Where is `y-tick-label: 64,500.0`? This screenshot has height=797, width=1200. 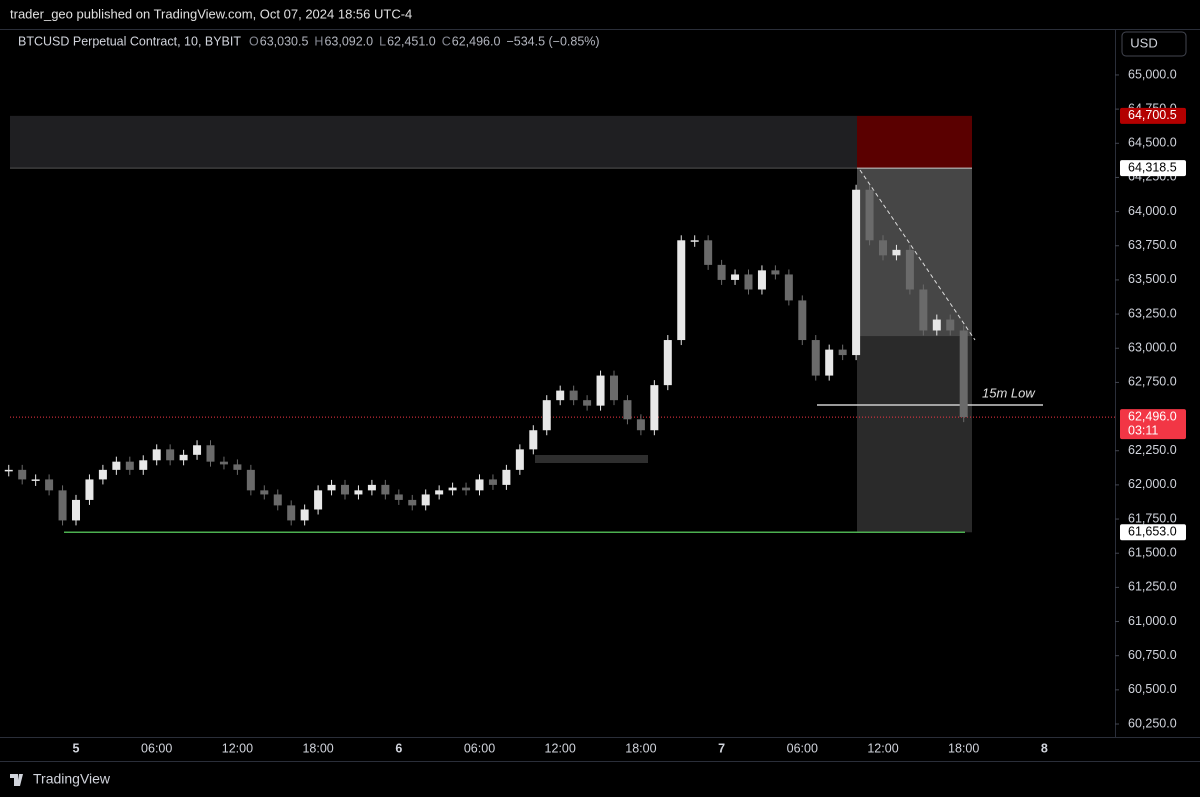 y-tick-label: 64,500.0 is located at coordinates (1152, 143).